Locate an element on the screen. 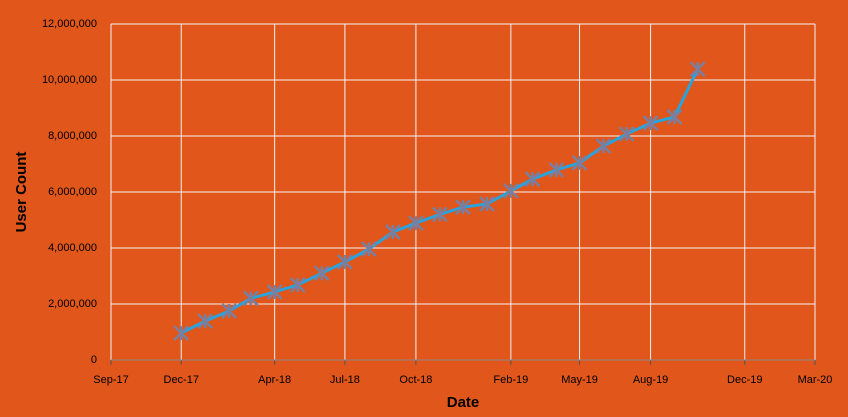 The height and width of the screenshot is (417, 848). y-tick-label: 6,000,000 is located at coordinates (72, 192).